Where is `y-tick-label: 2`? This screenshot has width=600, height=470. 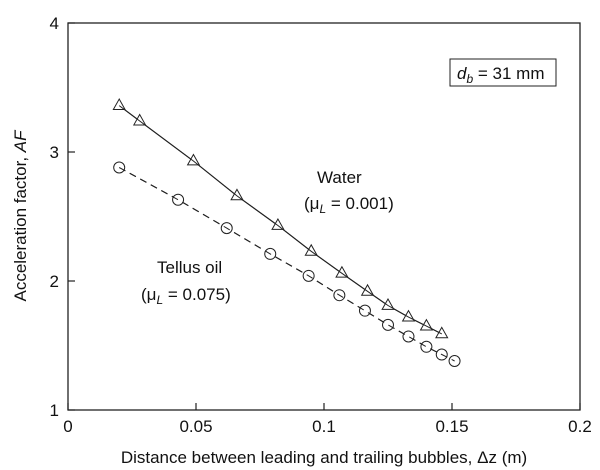 y-tick-label: 2 is located at coordinates (54, 281).